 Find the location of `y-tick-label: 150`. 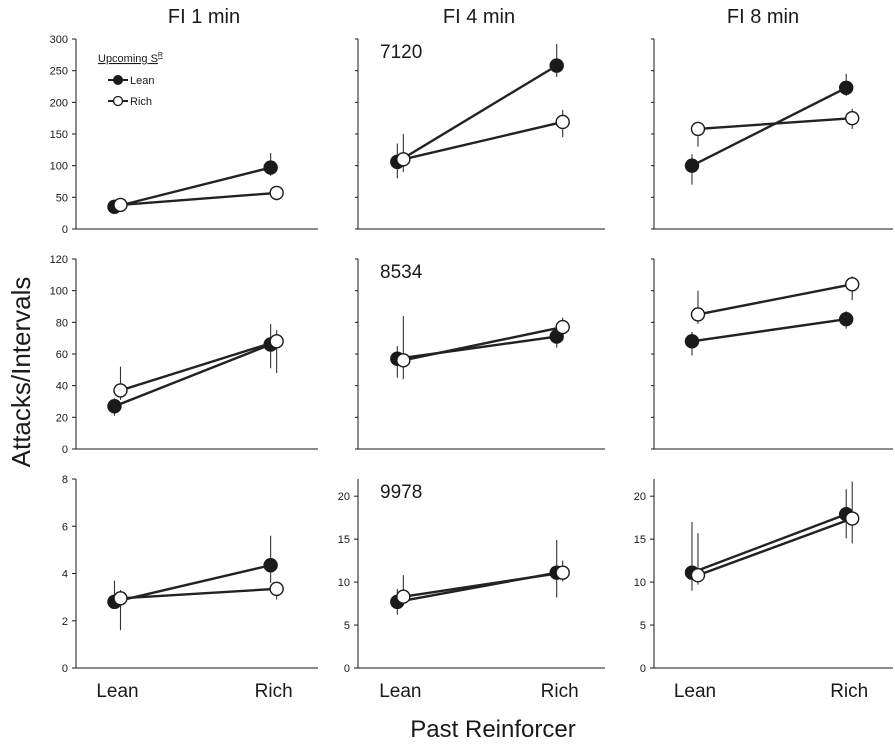

y-tick-label: 150 is located at coordinates (59, 135).